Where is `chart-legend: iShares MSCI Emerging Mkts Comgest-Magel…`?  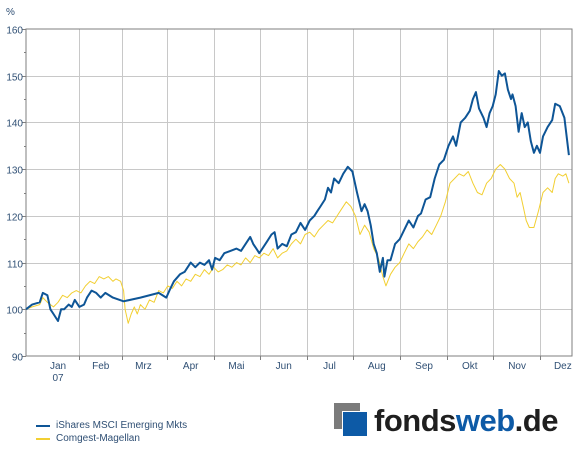
chart-legend: iShares MSCI Emerging Mkts Comgest-Magel… is located at coordinates (111, 432).